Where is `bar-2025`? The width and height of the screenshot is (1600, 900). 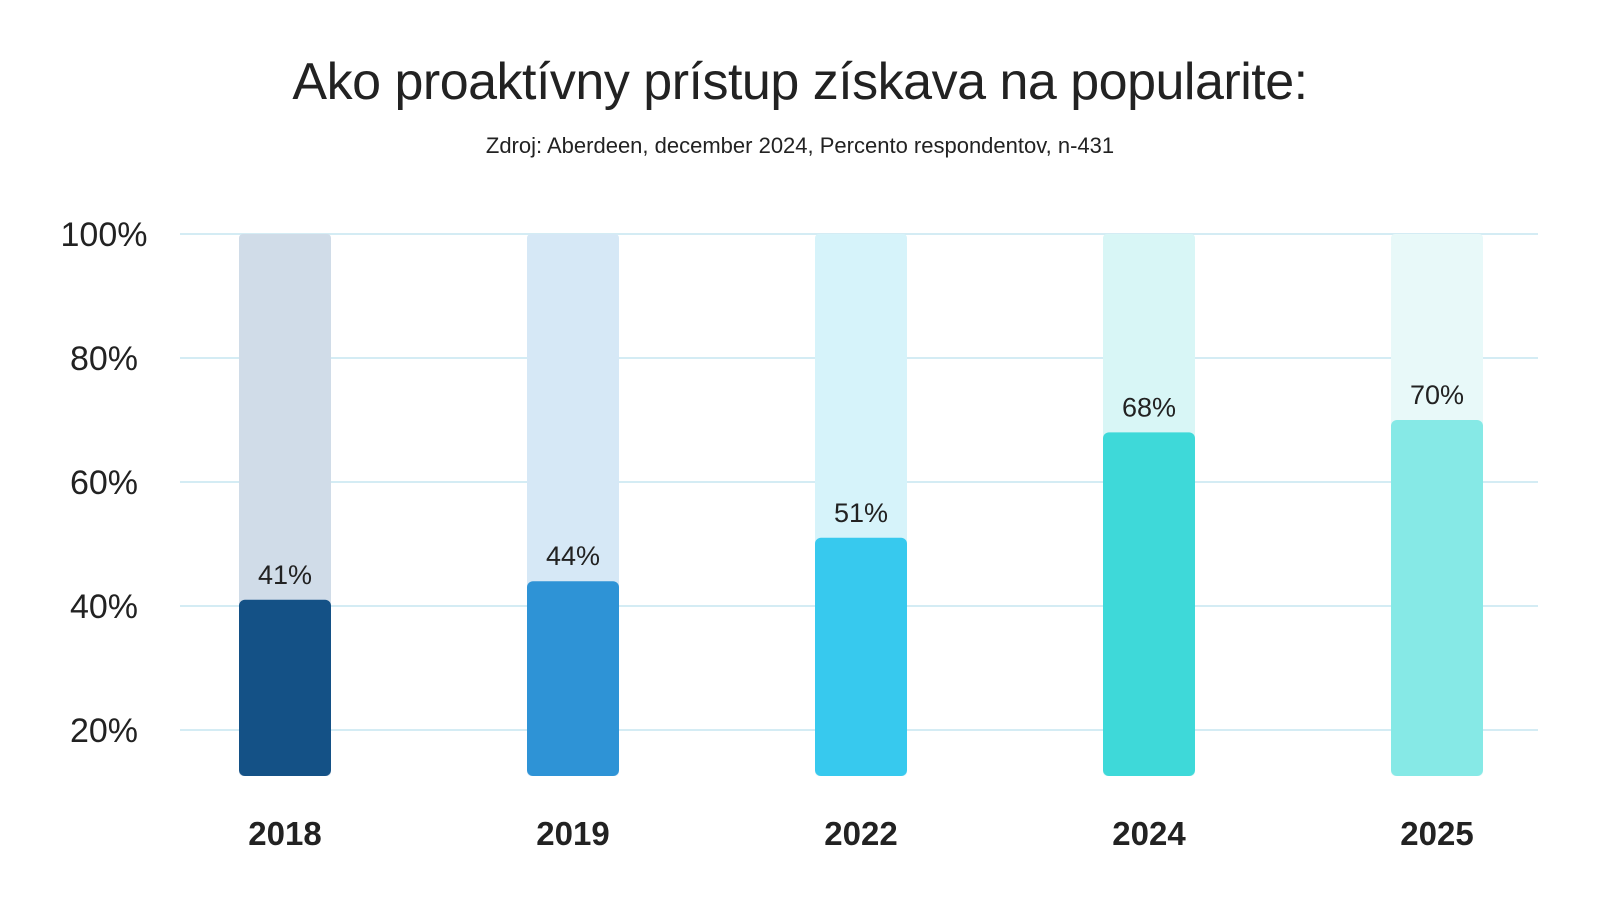
bar-2025 is located at coordinates (1437, 598).